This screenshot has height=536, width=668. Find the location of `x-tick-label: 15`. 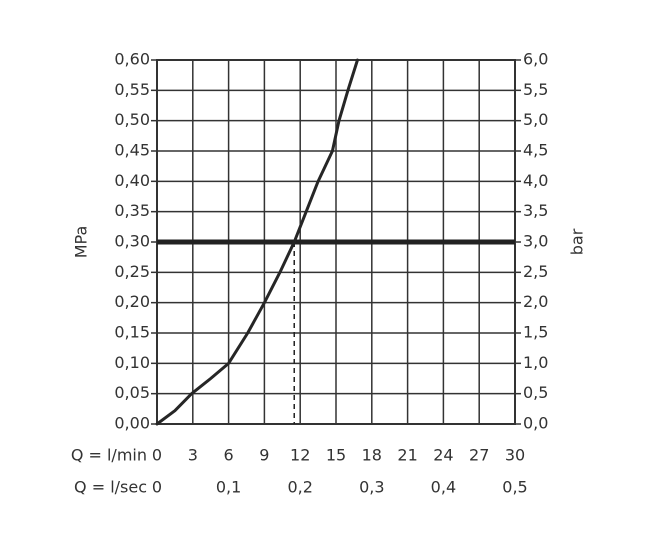

x-tick-label: 15 is located at coordinates (336, 455).